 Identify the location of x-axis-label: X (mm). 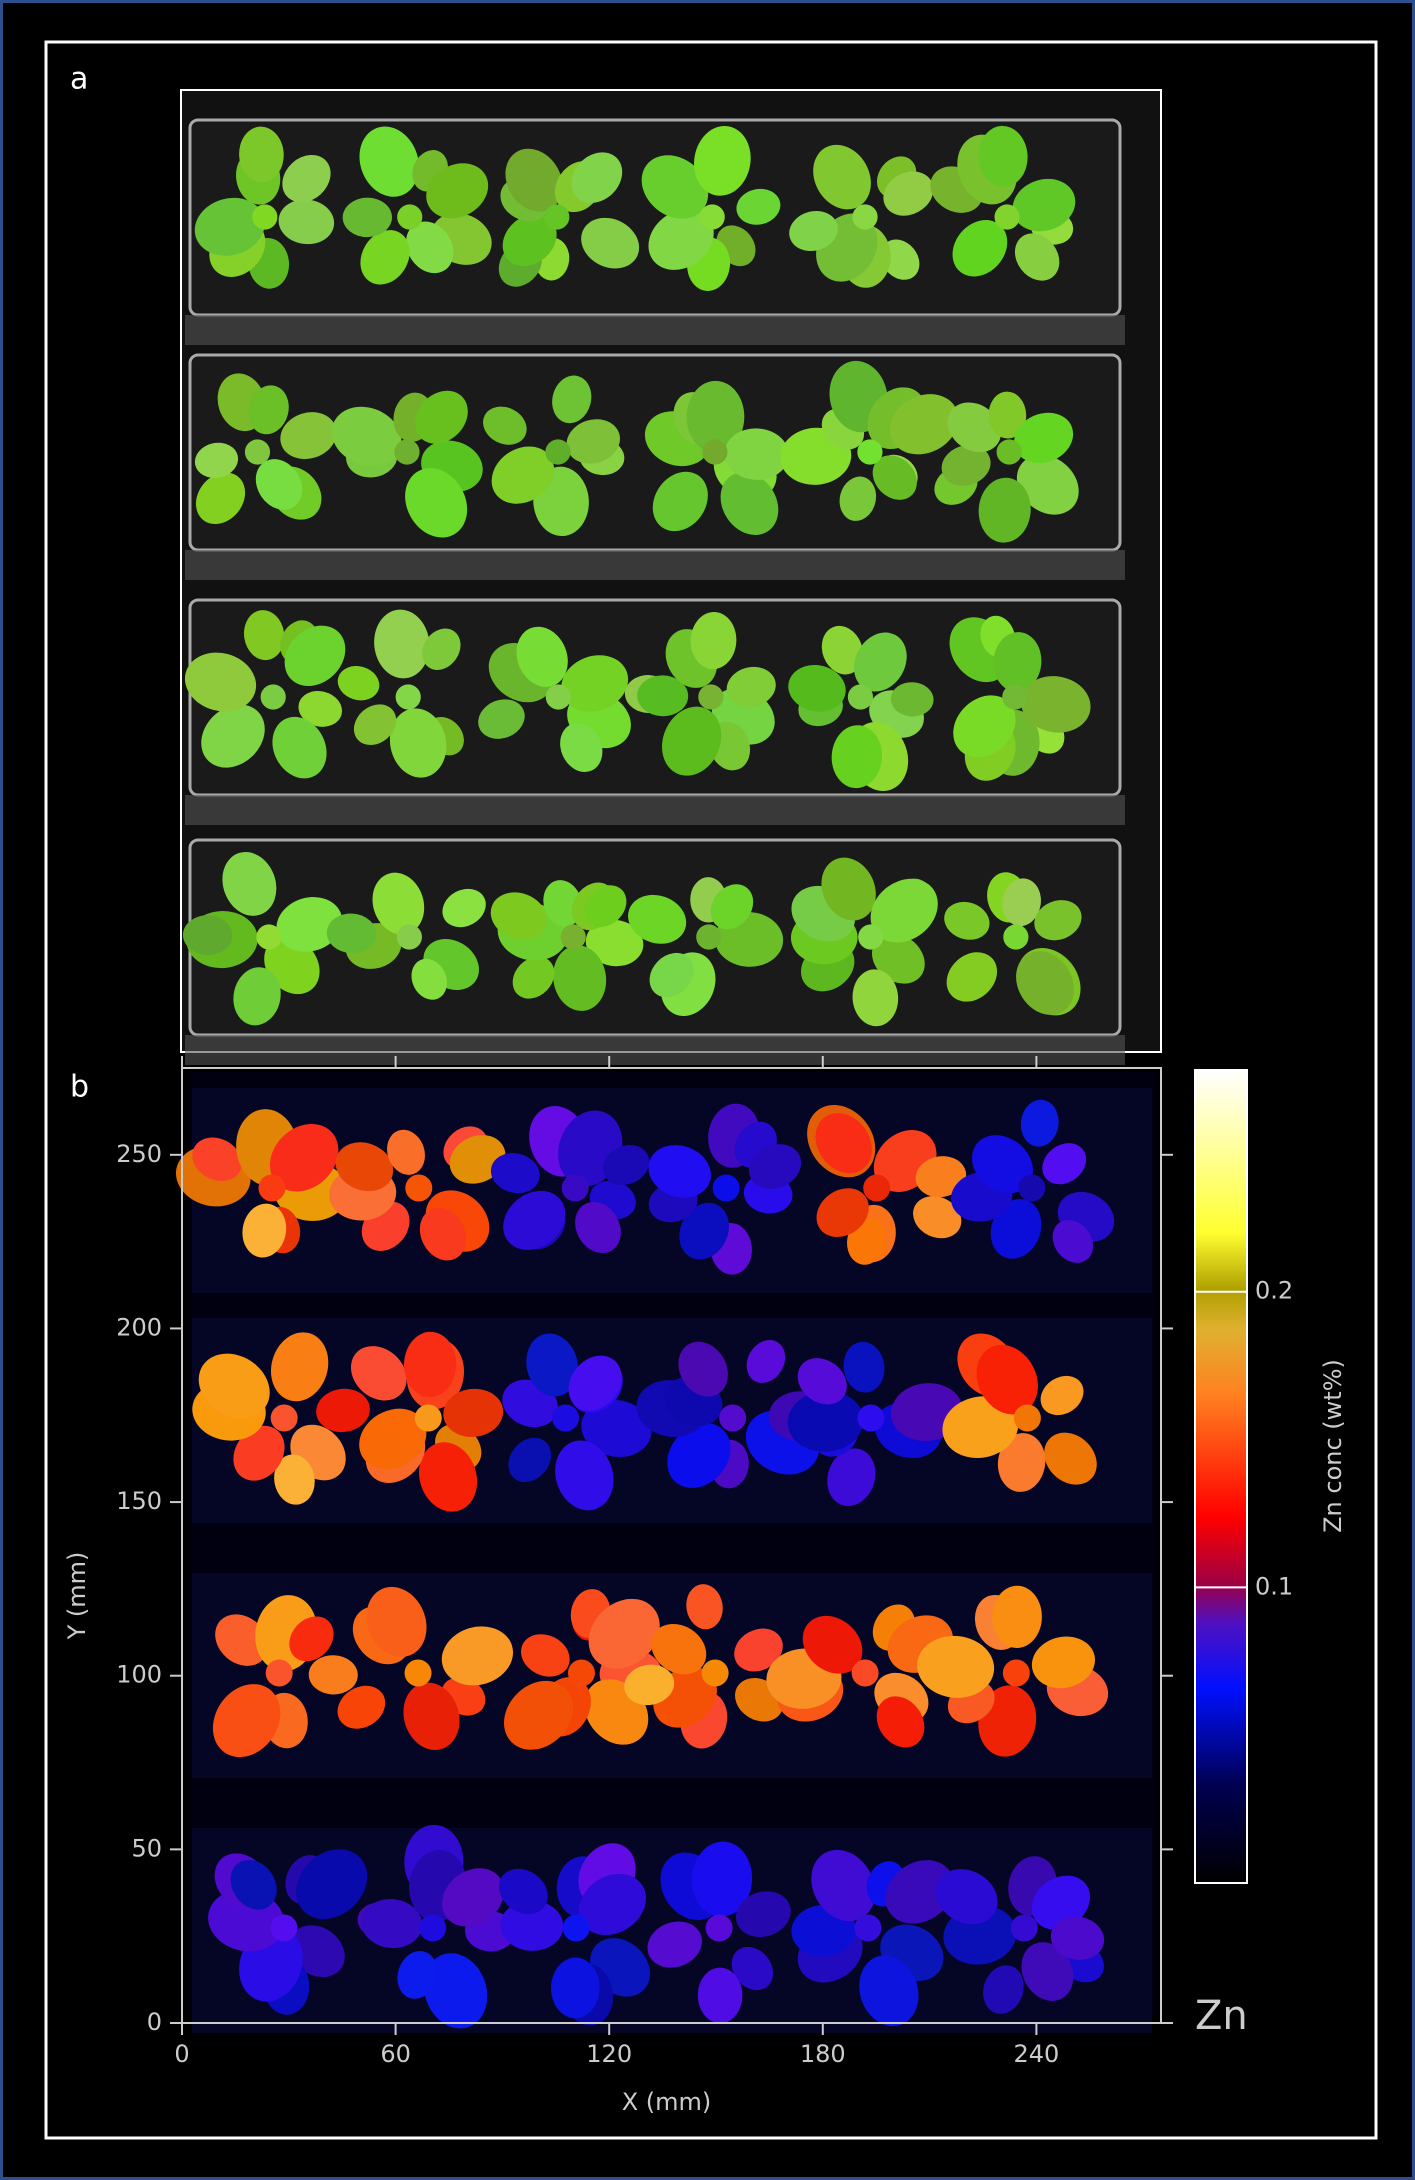
(667, 2102).